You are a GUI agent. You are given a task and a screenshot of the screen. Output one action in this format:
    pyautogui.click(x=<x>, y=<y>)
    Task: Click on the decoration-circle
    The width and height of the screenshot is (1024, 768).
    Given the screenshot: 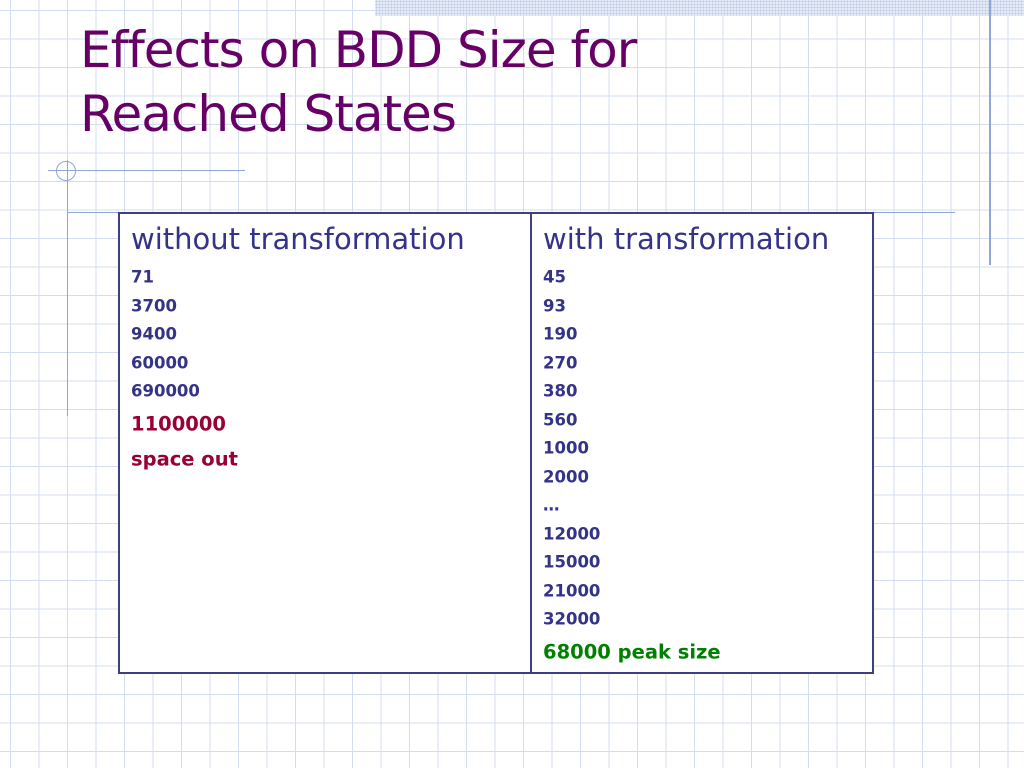 What is the action you would take?
    pyautogui.click(x=66, y=171)
    